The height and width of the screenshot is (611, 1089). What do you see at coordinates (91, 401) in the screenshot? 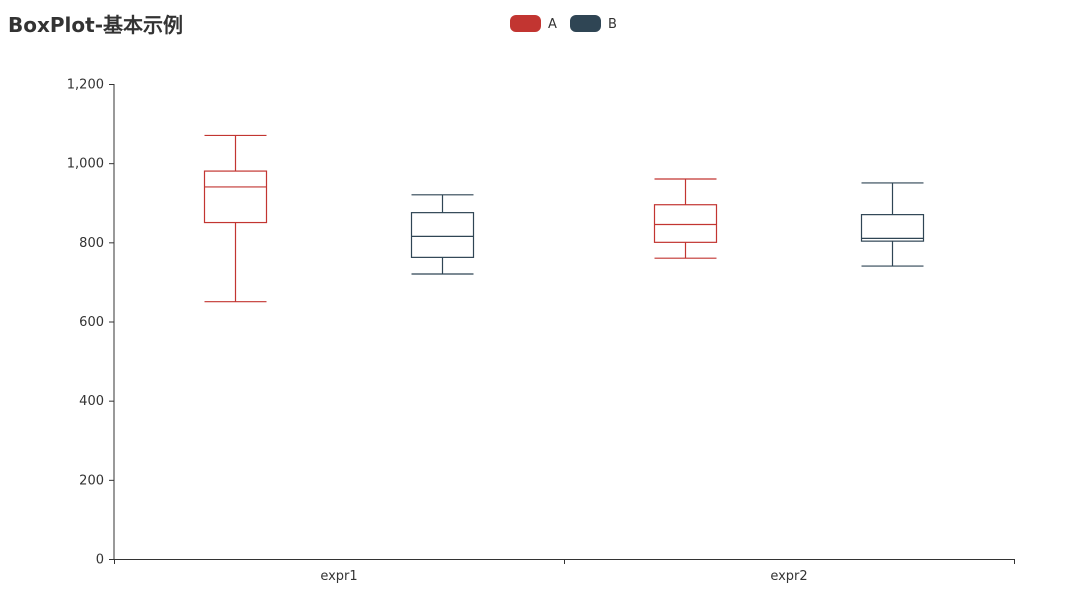
I see `y-tick-label: 400` at bounding box center [91, 401].